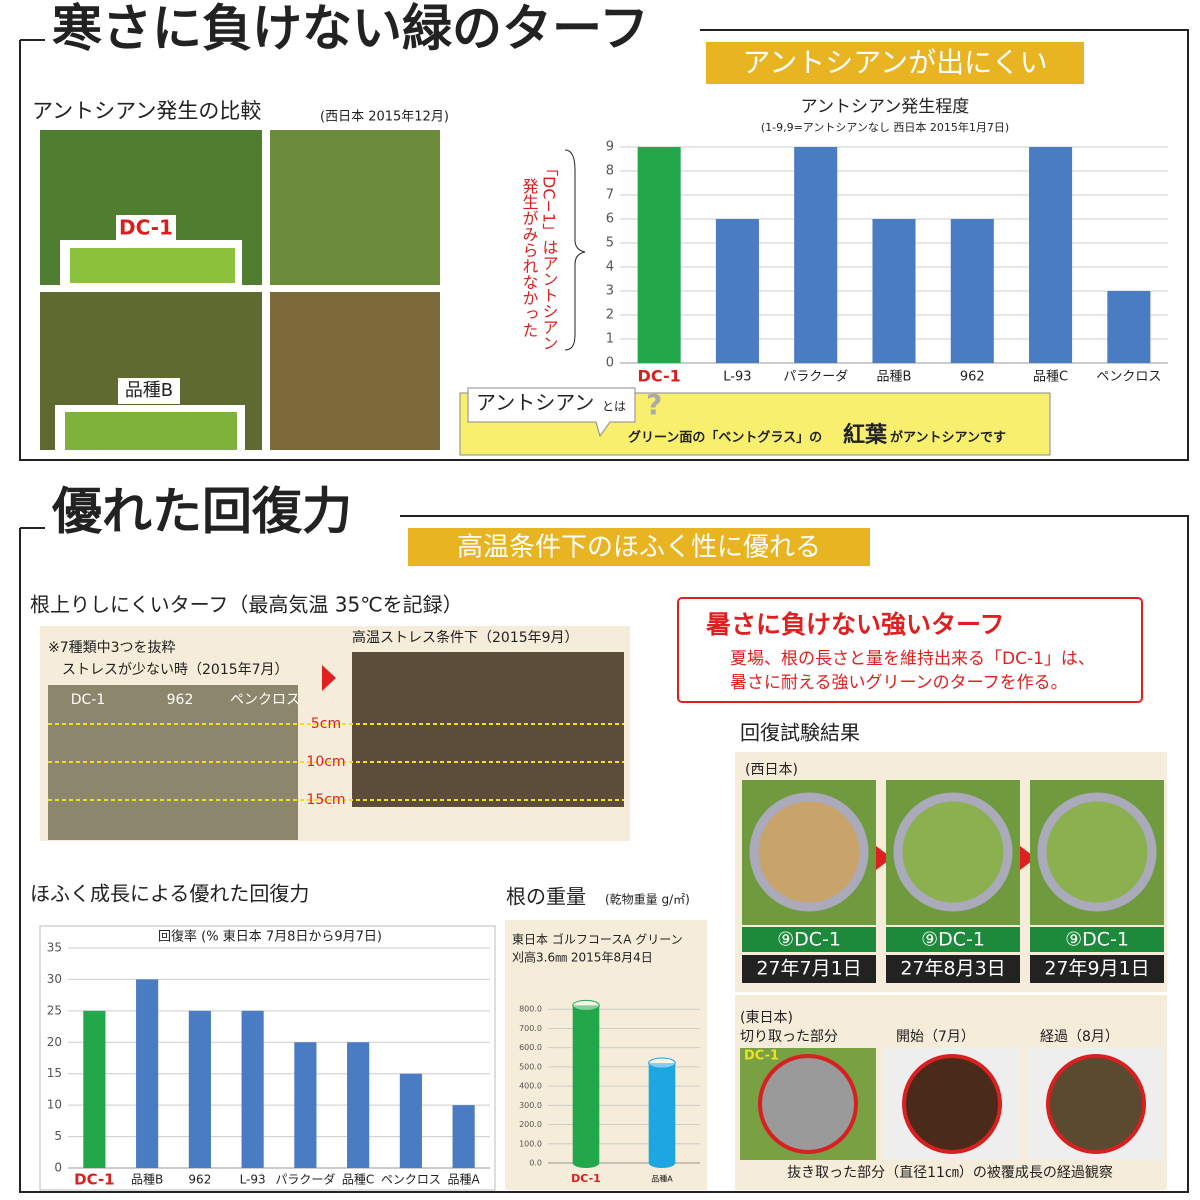  What do you see at coordinates (895, 63) in the screenshot?
I see `banner` at bounding box center [895, 63].